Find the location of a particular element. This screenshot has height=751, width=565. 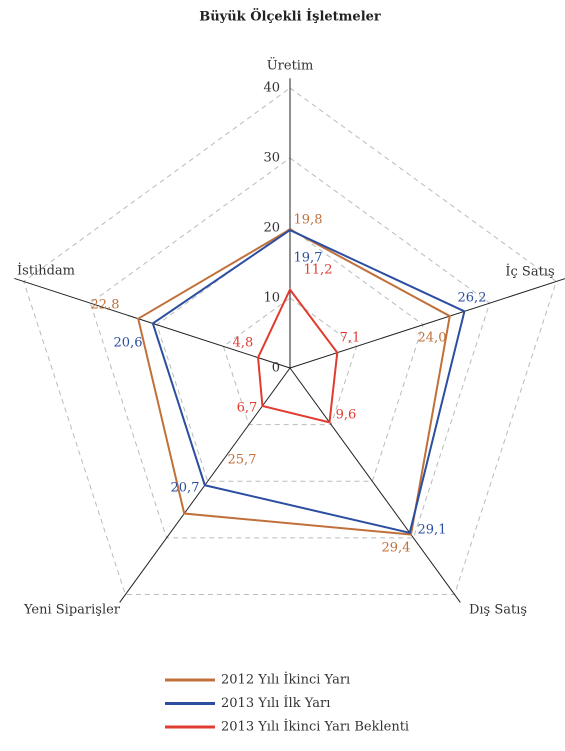

data-label: 29,4 is located at coordinates (396, 548).